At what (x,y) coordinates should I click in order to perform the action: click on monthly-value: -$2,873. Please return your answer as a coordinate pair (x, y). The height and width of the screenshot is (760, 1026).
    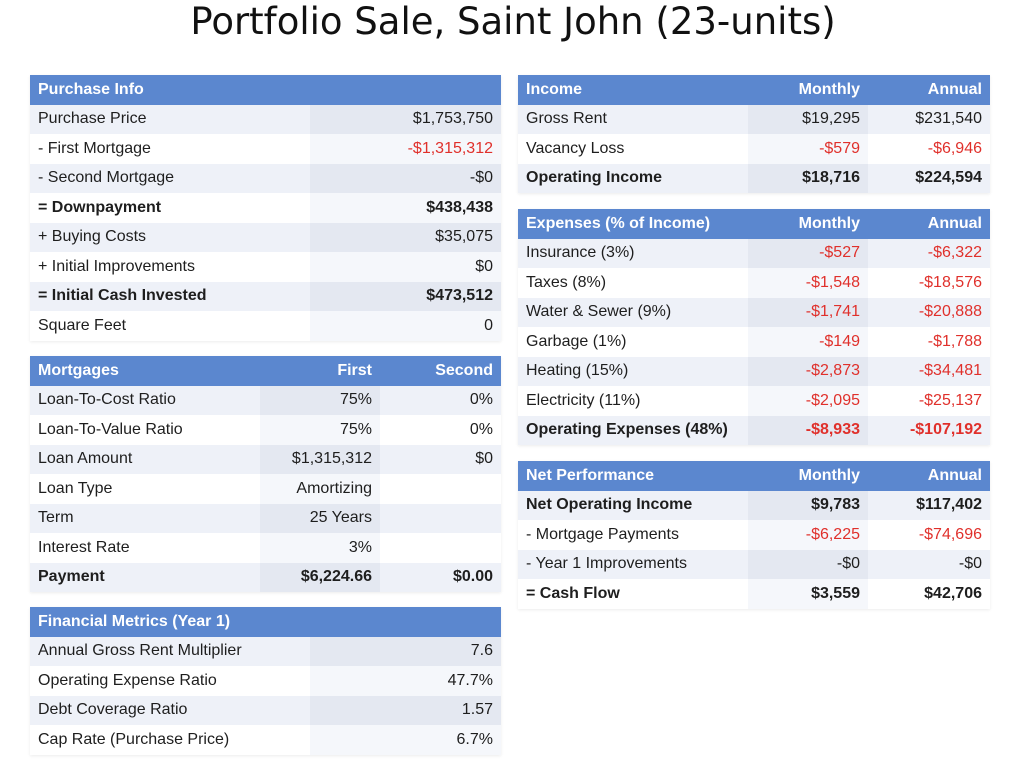
    Looking at the image, I should click on (808, 371).